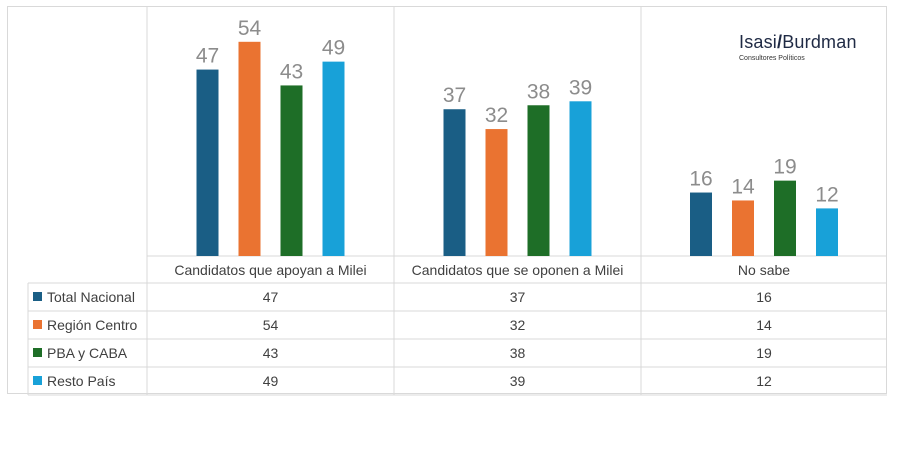 Image resolution: width=917 pixels, height=453 pixels. I want to click on bar-value-label: 43, so click(291, 71).